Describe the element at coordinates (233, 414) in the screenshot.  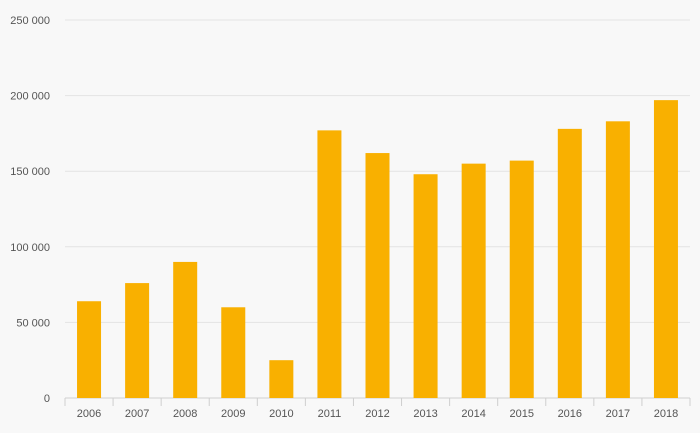
I see `x-tick-label: 2009` at that location.